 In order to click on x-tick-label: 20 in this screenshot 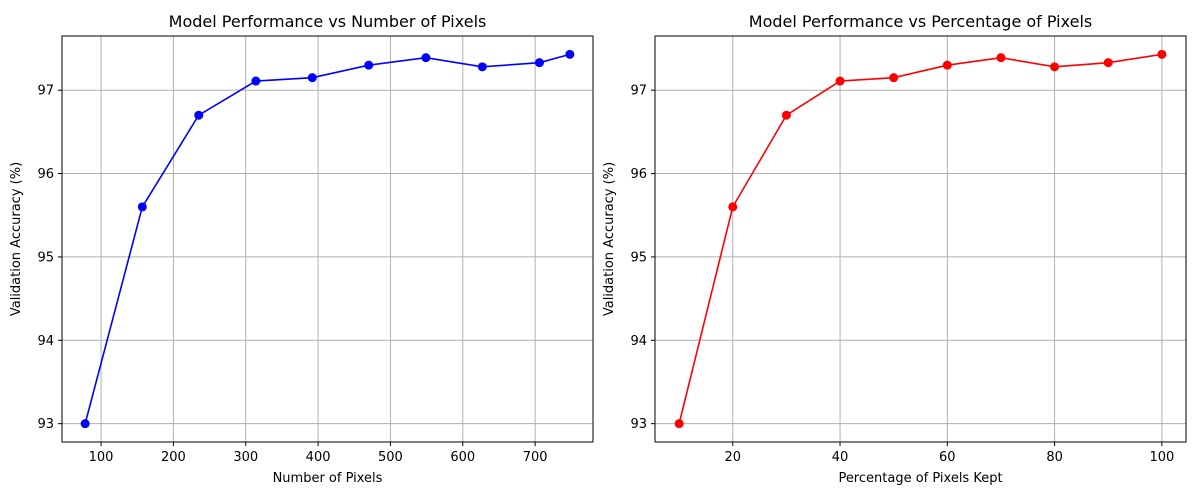, I will do `click(732, 457)`.